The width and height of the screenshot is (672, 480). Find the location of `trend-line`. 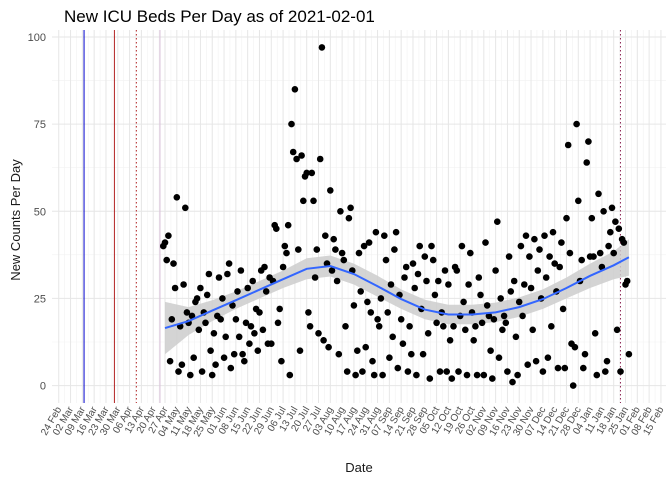

trend-line is located at coordinates (397, 293).